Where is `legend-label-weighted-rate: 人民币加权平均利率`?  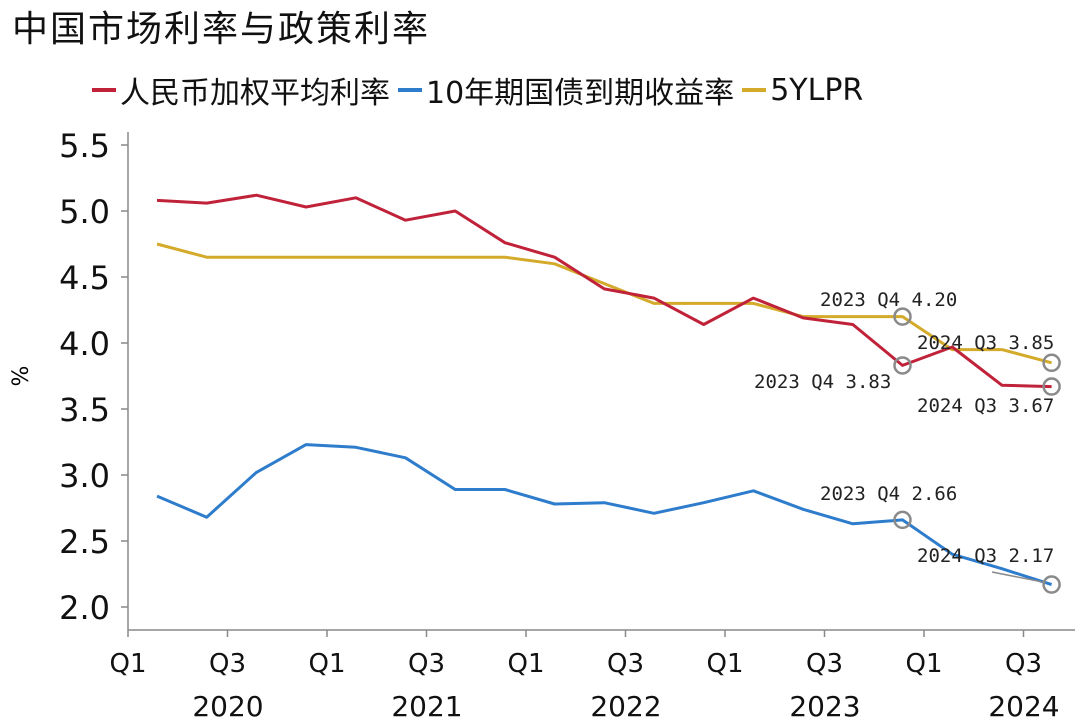
legend-label-weighted-rate: 人民币加权平均利率 is located at coordinates (255, 93).